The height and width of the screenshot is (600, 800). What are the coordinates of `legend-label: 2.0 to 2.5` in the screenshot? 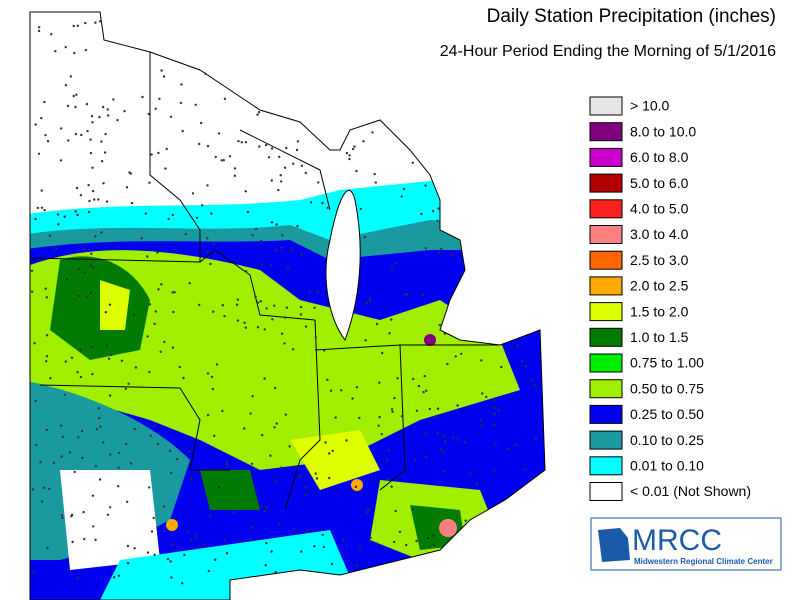 It's located at (659, 286).